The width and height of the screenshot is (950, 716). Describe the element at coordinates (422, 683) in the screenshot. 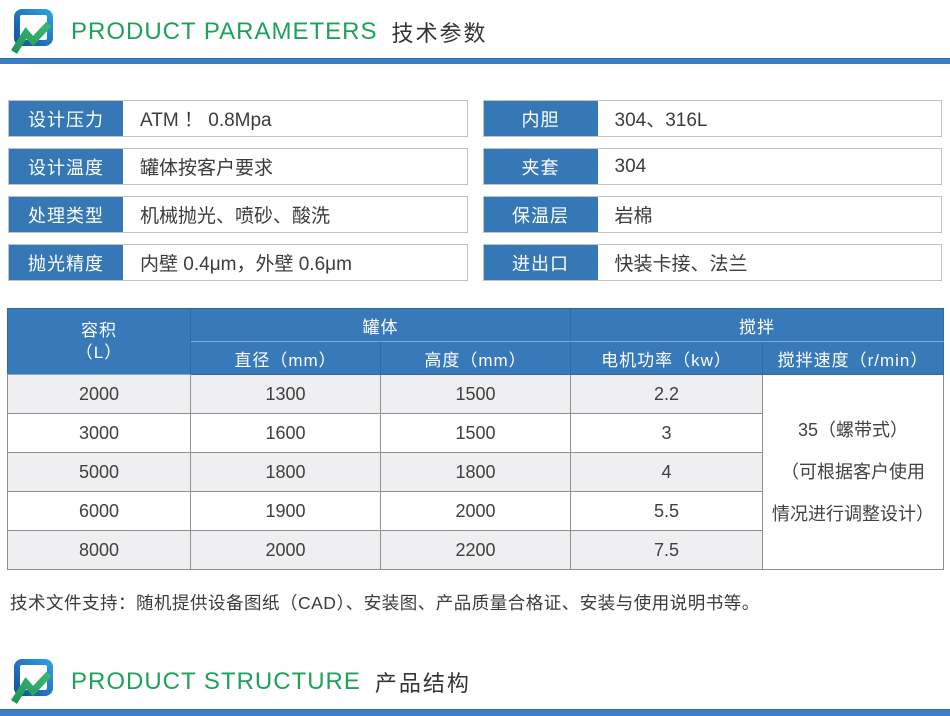

I see `section-title-zh: 产品结构` at that location.